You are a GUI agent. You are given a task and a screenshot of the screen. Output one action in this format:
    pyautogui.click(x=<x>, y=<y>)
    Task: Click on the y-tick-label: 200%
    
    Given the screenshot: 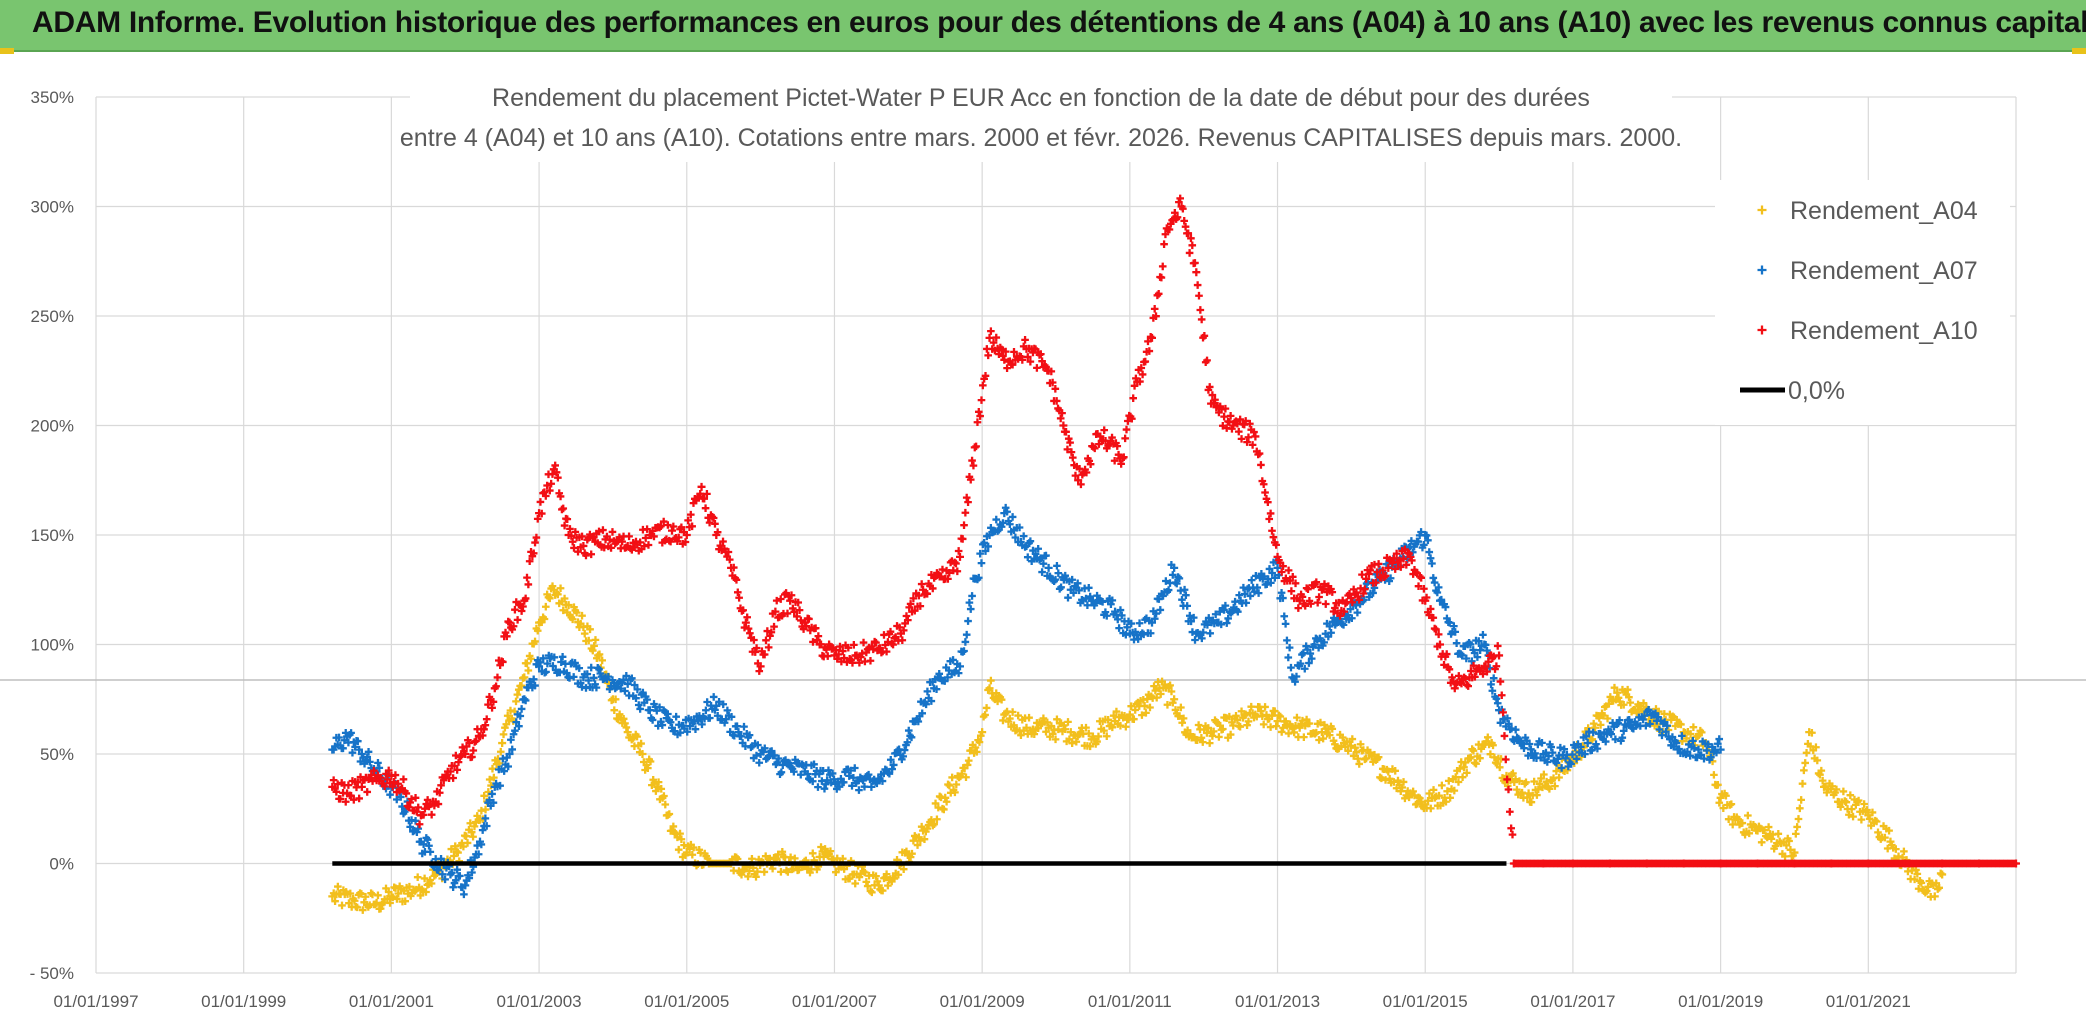 What is the action you would take?
    pyautogui.click(x=52, y=426)
    